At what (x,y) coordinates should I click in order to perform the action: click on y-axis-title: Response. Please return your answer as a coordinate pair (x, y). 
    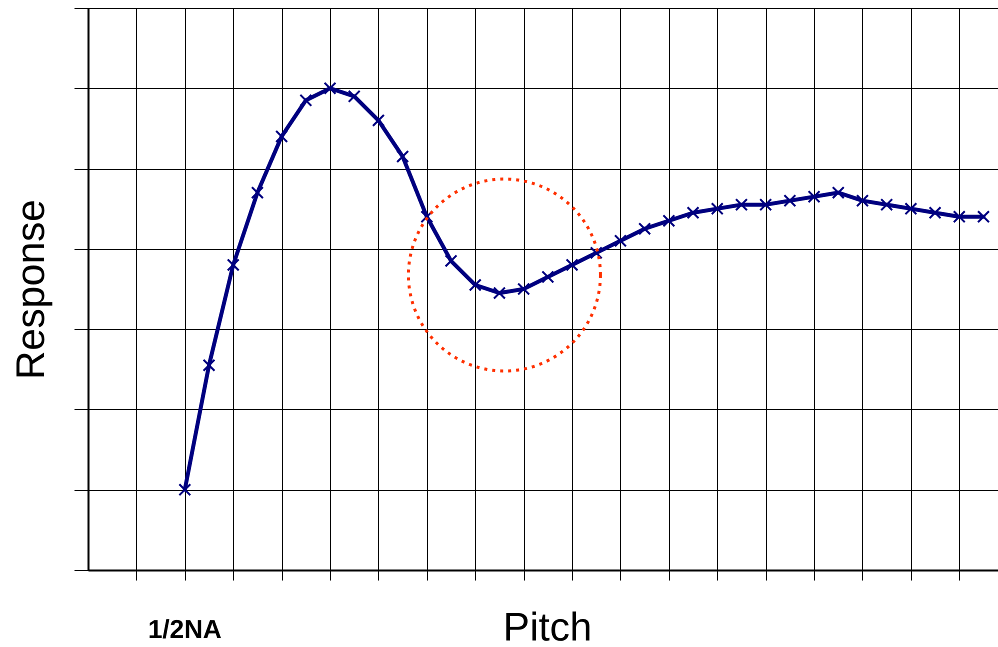
    Looking at the image, I should click on (31, 289).